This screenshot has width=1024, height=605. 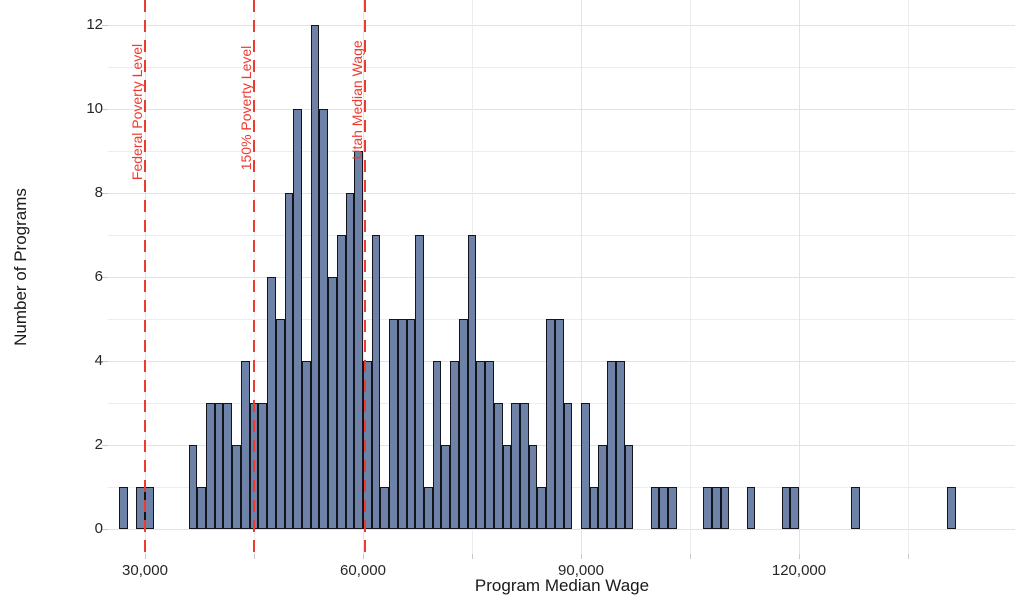 I want to click on y-tick-label: 2, so click(x=98, y=444).